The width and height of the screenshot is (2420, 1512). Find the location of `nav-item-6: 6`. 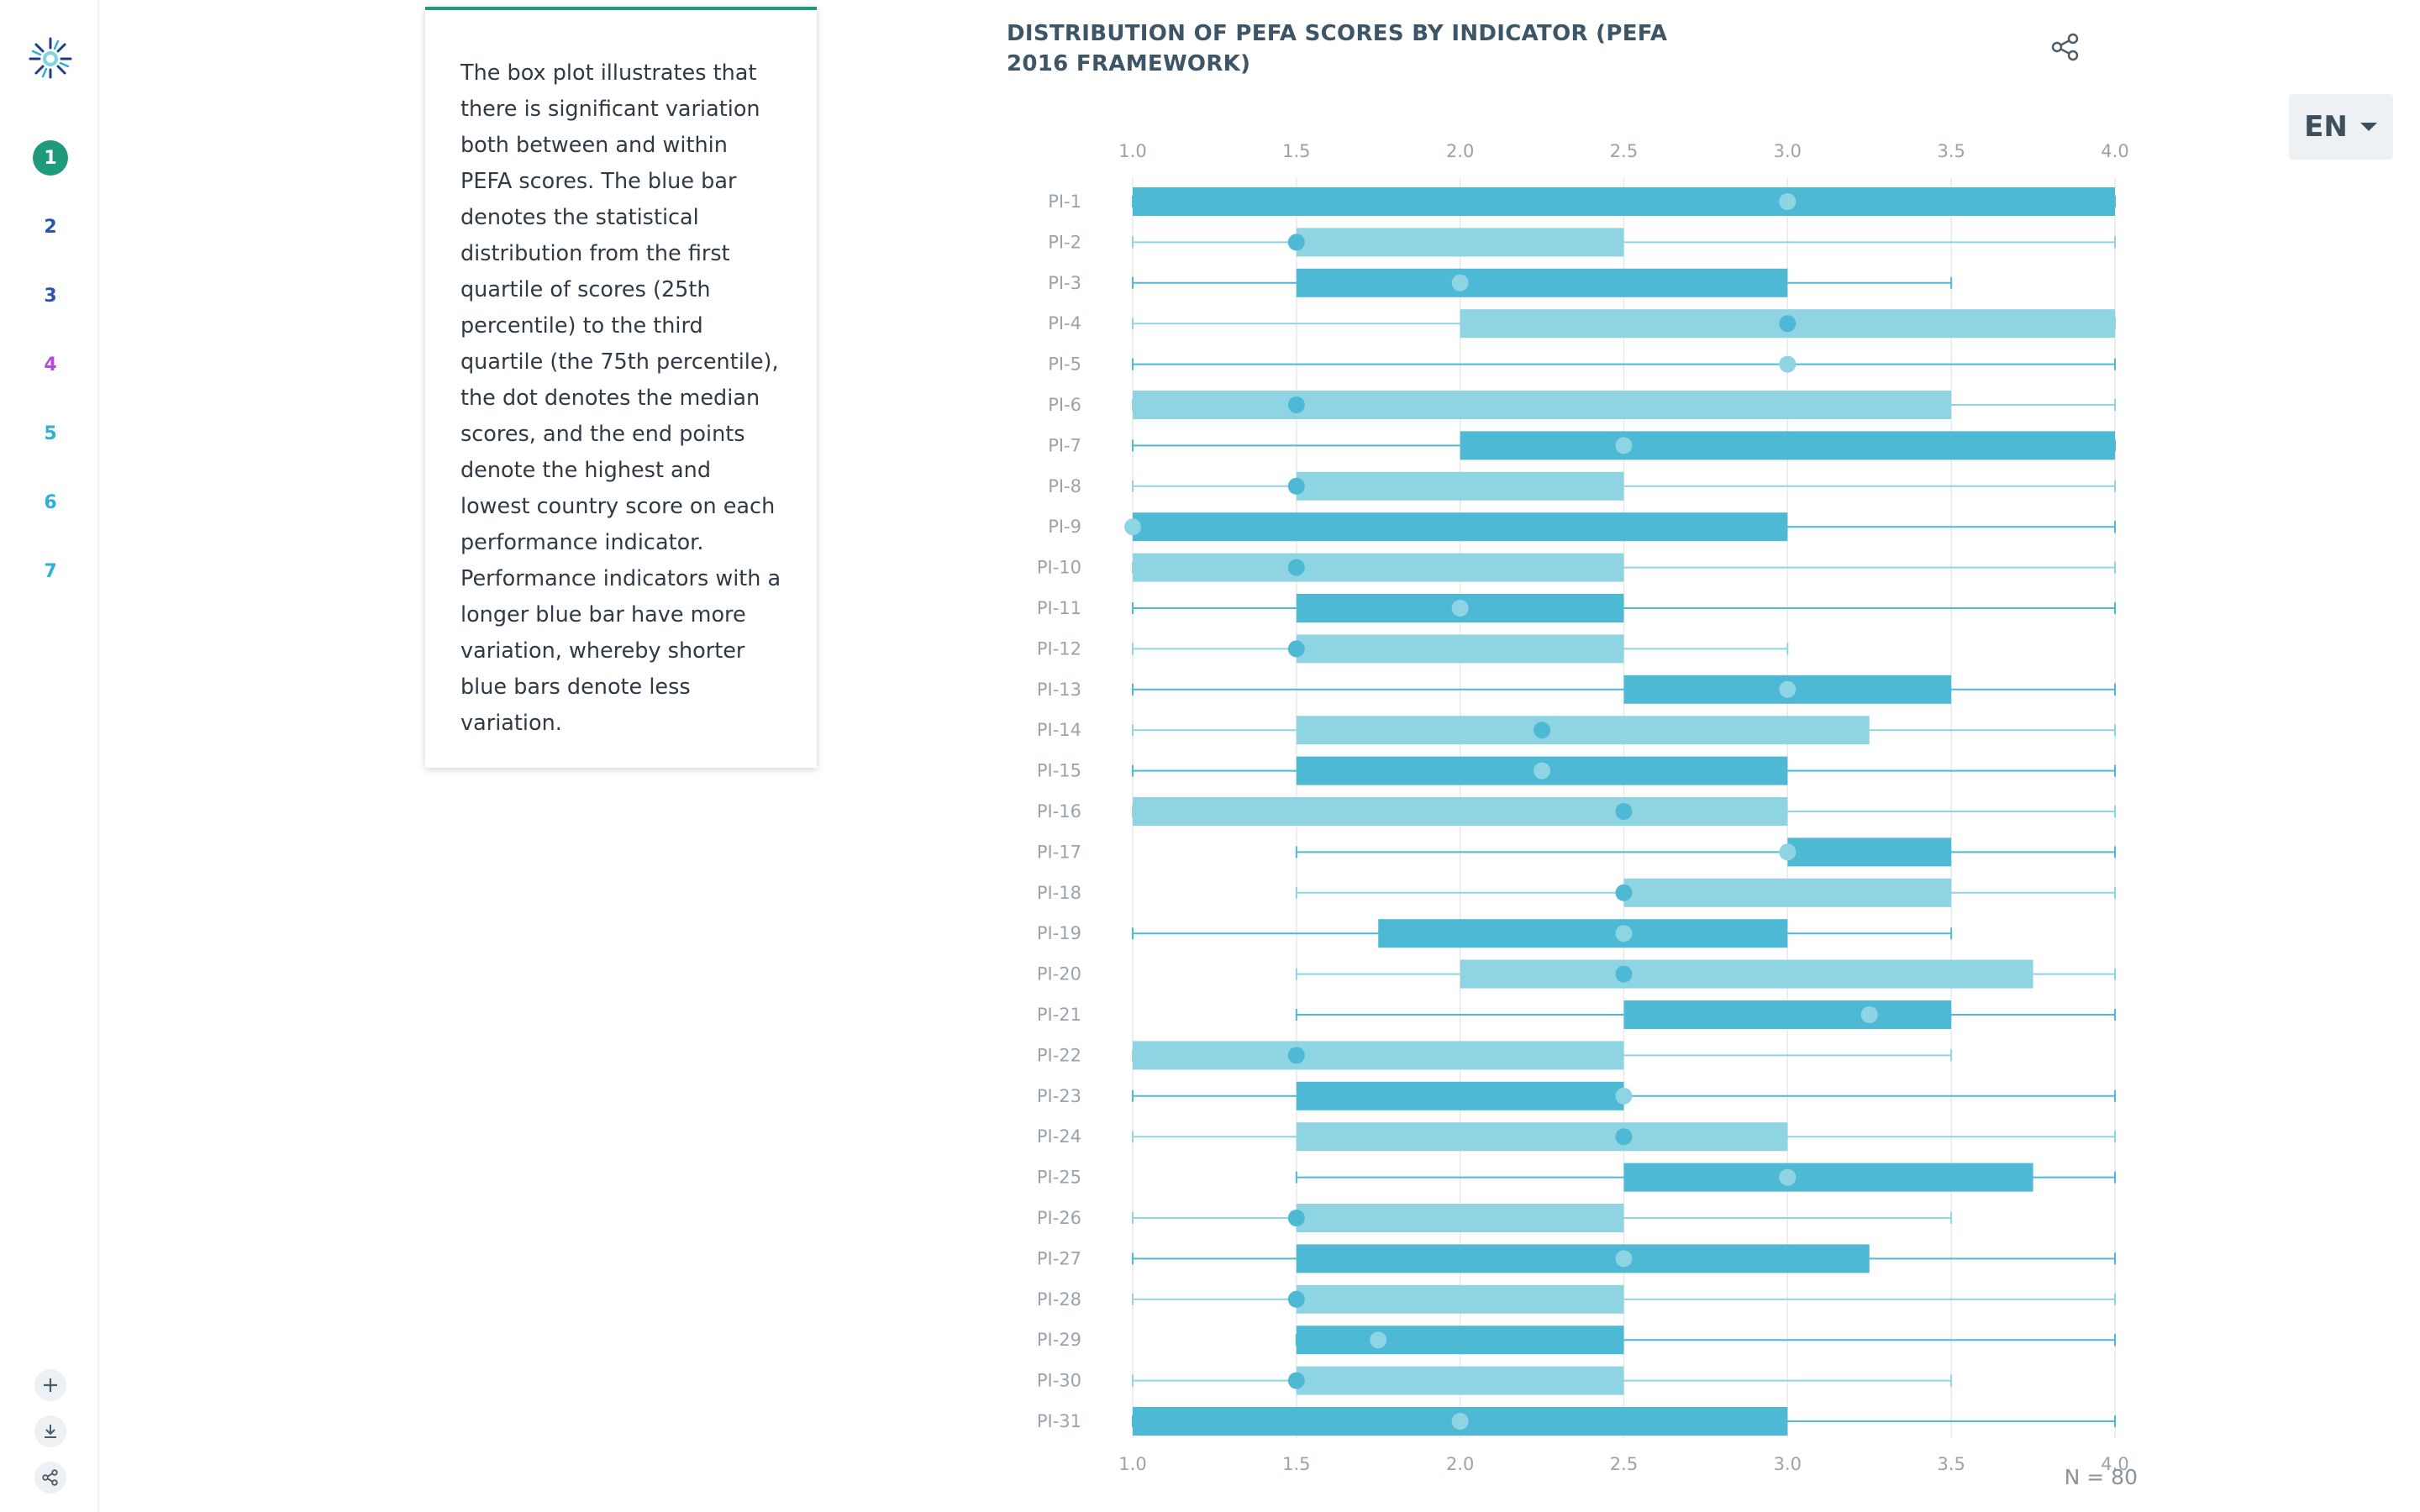

nav-item-6: 6 is located at coordinates (51, 502).